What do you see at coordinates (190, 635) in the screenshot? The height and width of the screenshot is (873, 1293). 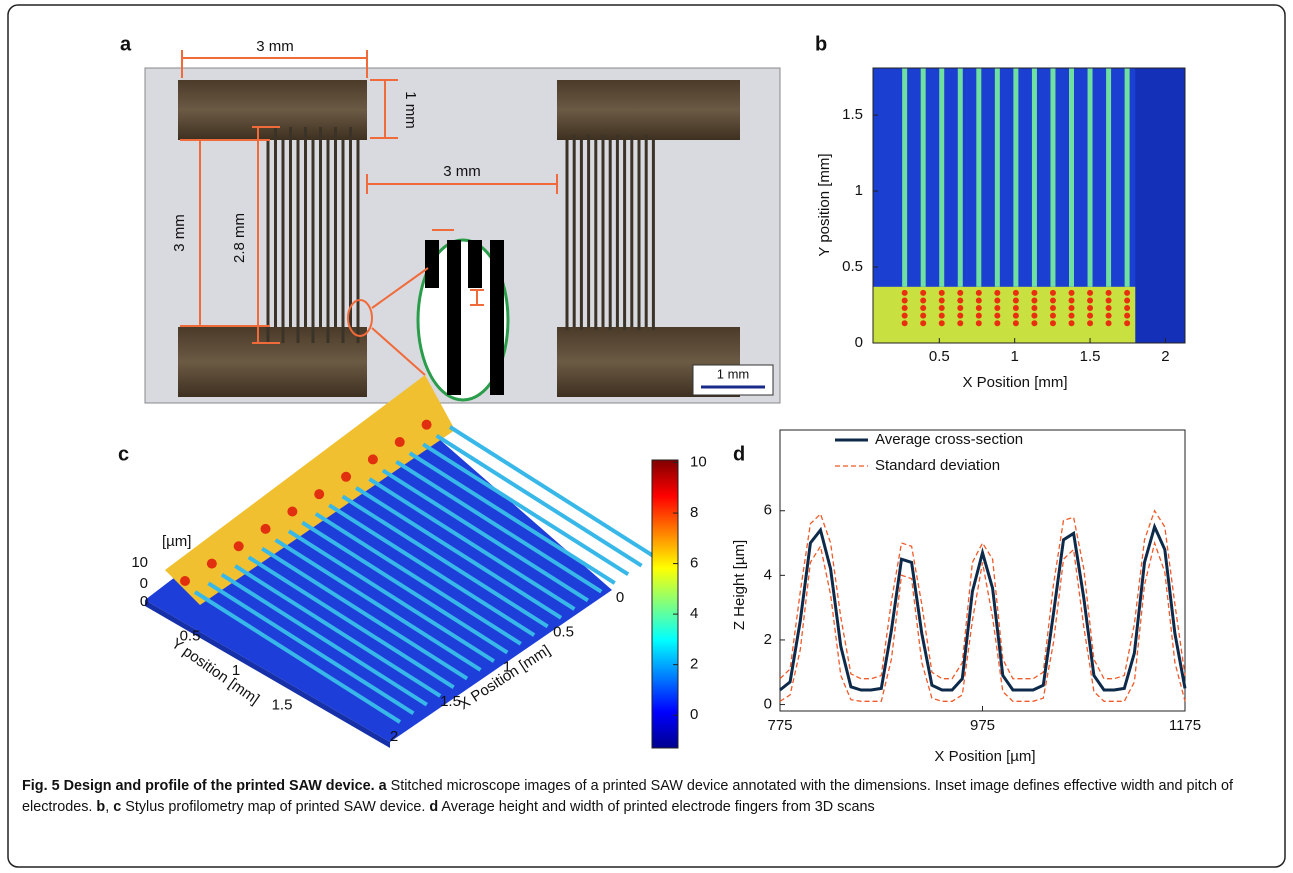 I see `y-tick-label: 0.5` at bounding box center [190, 635].